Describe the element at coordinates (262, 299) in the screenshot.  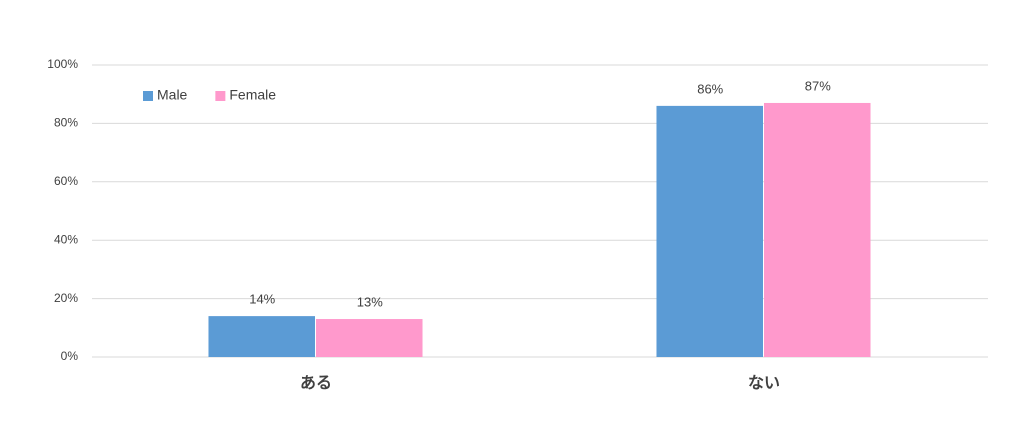
I see `value-label: 14%` at that location.